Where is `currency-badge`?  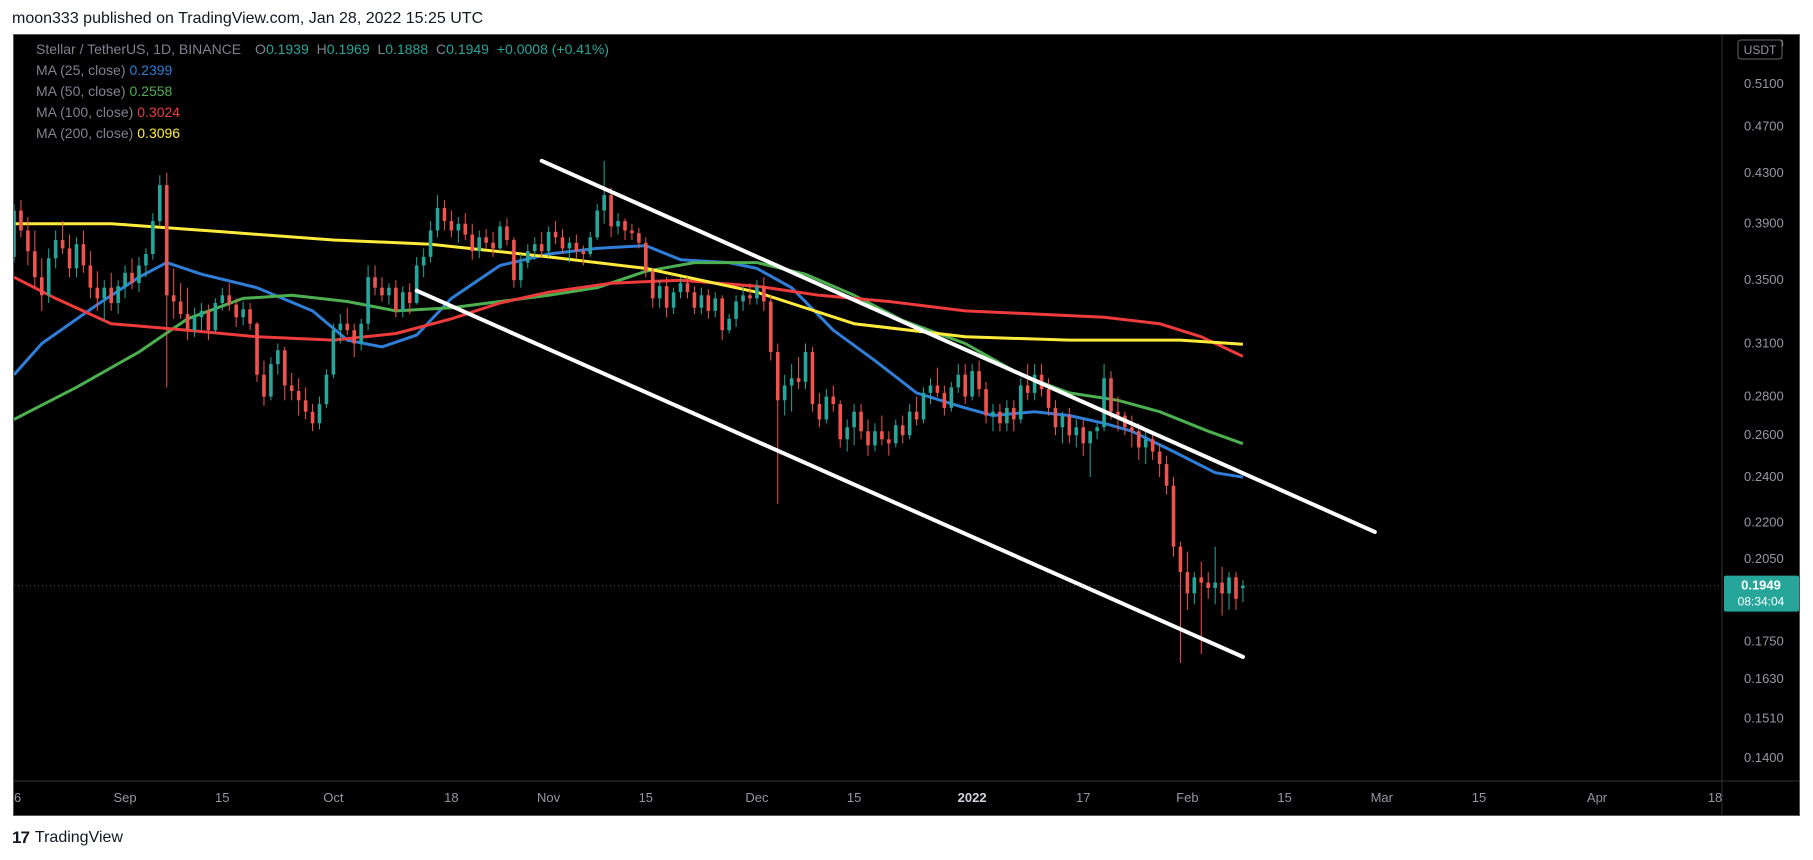
currency-badge is located at coordinates (1760, 49).